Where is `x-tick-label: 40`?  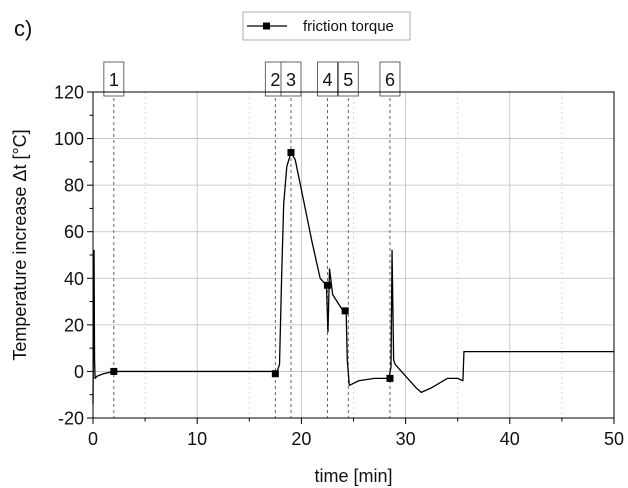
x-tick-label: 40 is located at coordinates (510, 439).